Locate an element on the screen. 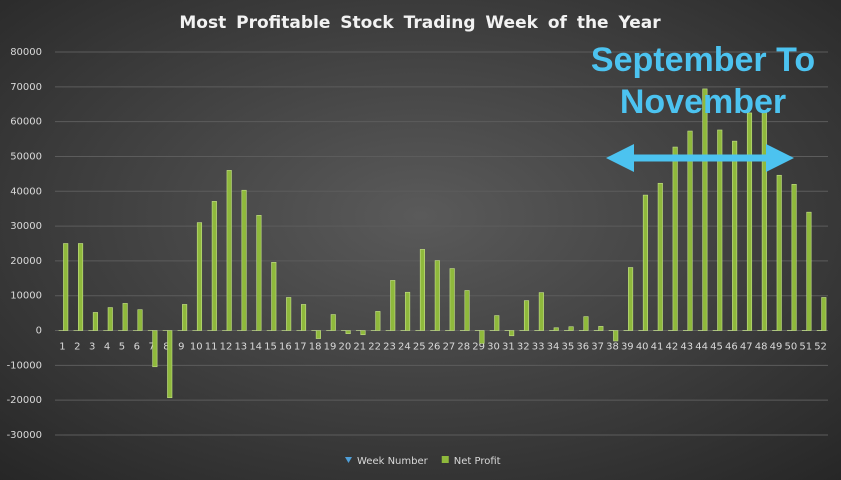  legend-label: Week Number is located at coordinates (393, 461).